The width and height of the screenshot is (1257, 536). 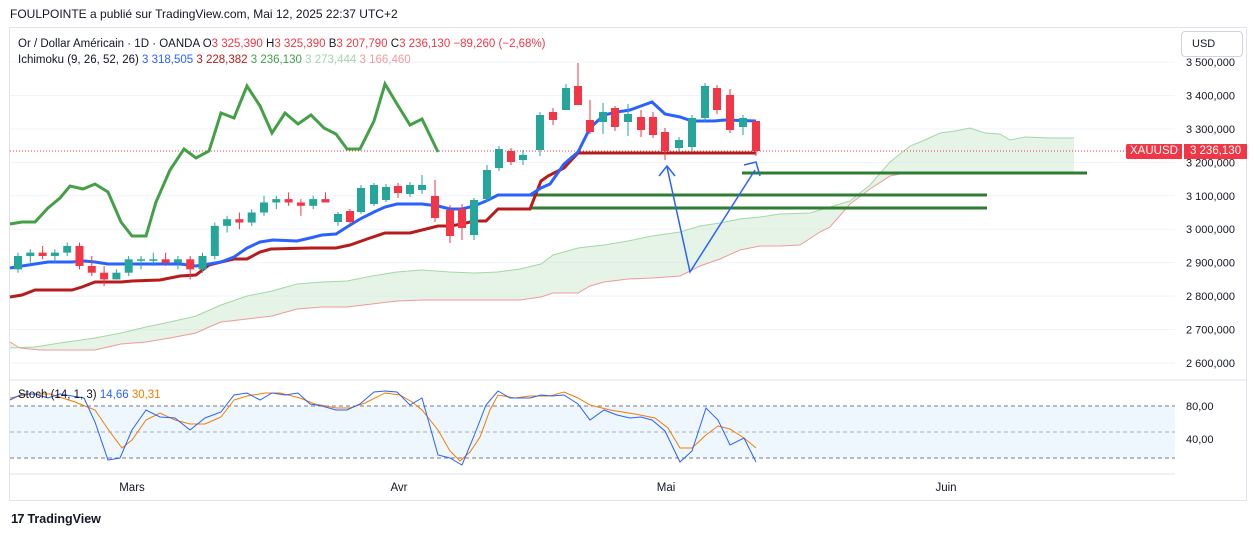 I want to click on y-tick-label: 2 600,000, so click(x=1210, y=364).